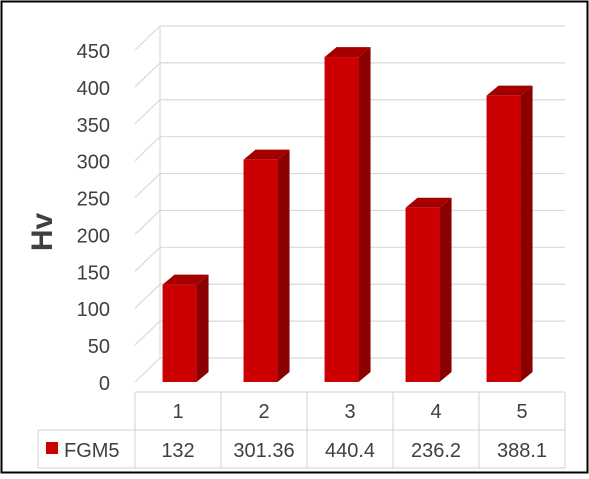 This screenshot has height=479, width=589. What do you see at coordinates (93, 200) in the screenshot?
I see `y-tick-label: 250` at bounding box center [93, 200].